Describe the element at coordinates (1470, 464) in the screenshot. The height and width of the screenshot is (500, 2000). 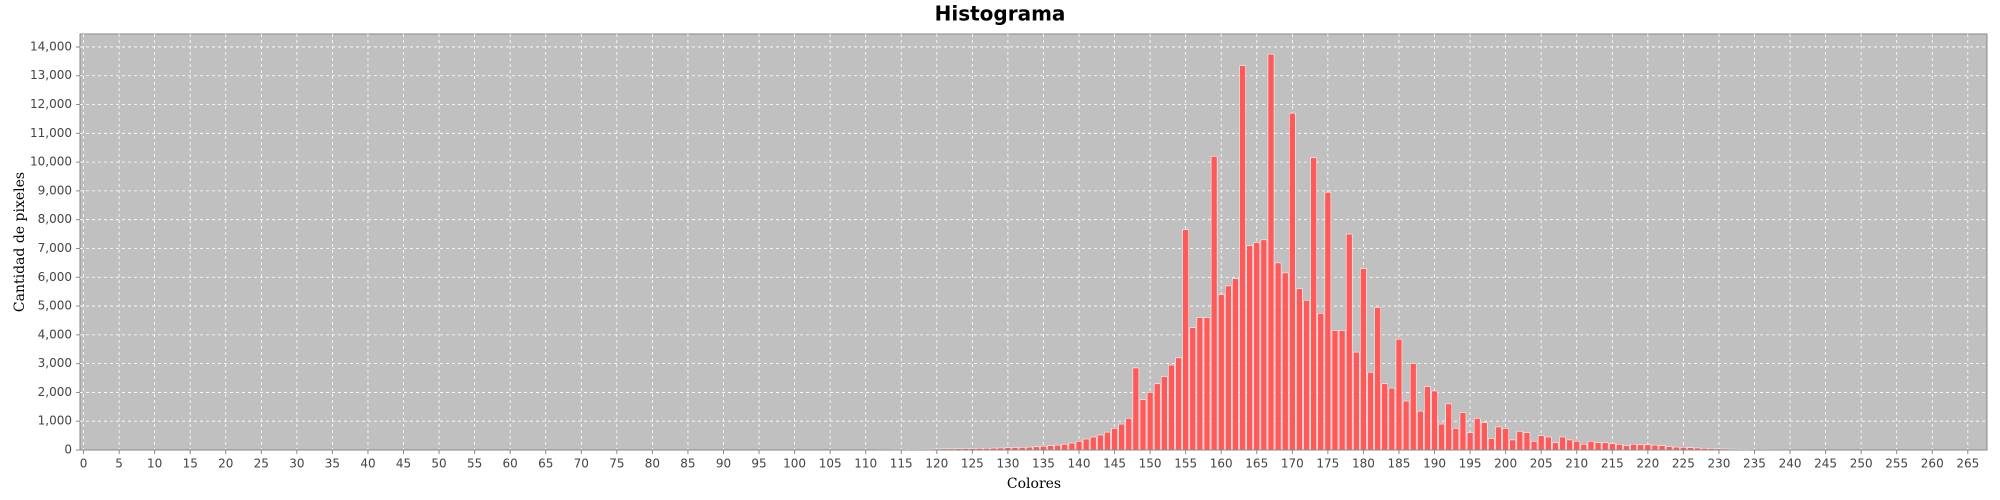
I see `x-tick-label: 195` at that location.